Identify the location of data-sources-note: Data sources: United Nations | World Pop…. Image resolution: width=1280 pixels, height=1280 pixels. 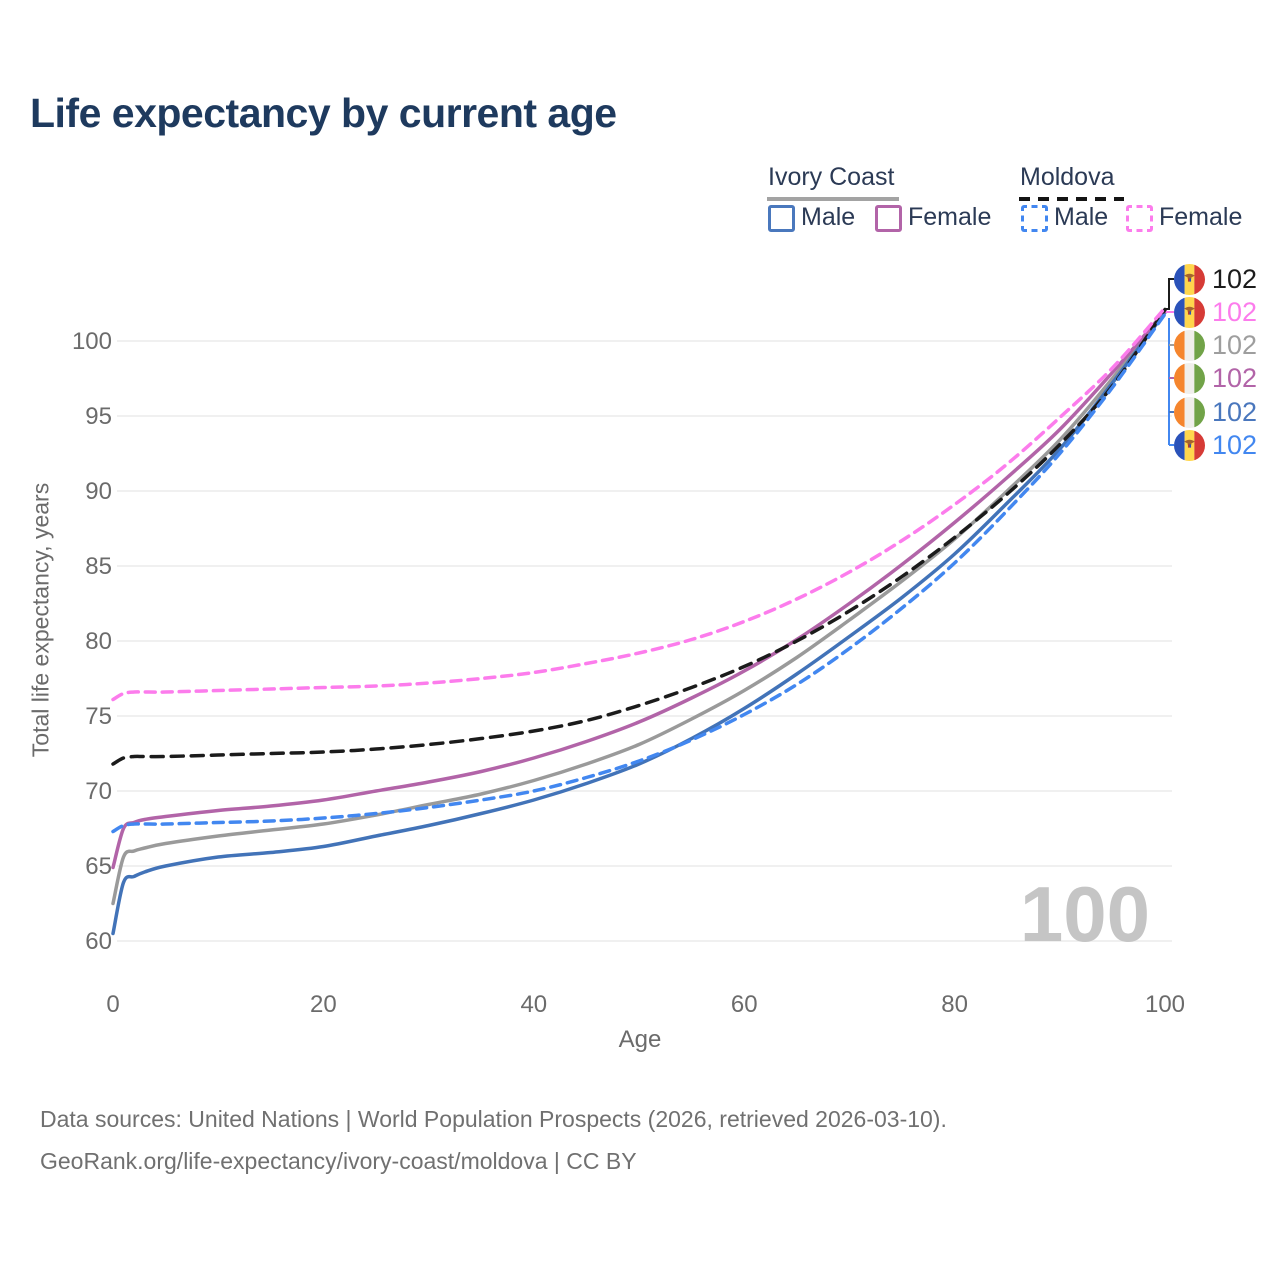
(493, 1119).